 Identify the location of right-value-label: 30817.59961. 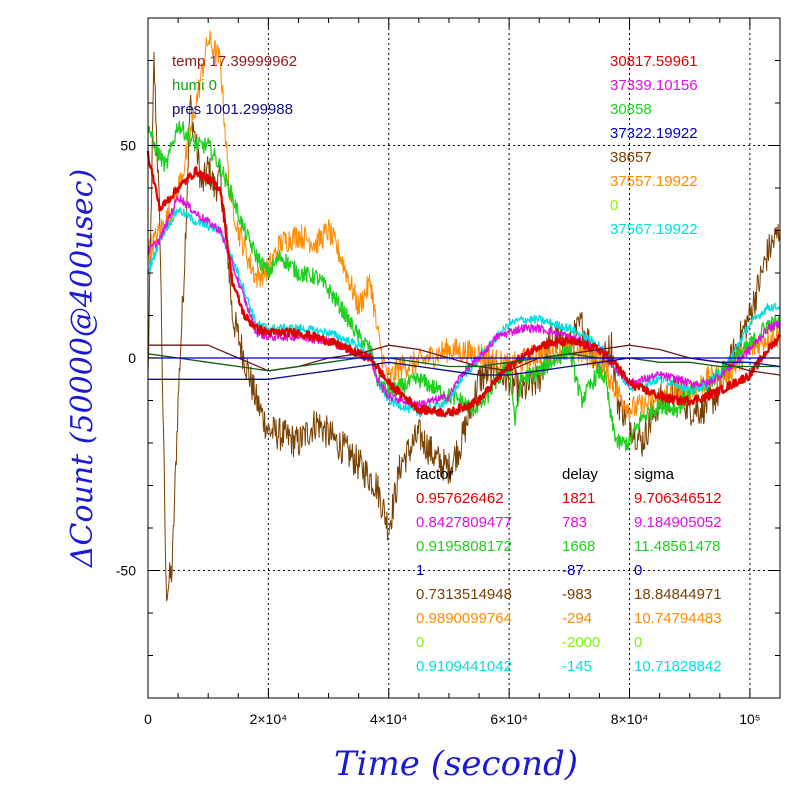
(654, 61).